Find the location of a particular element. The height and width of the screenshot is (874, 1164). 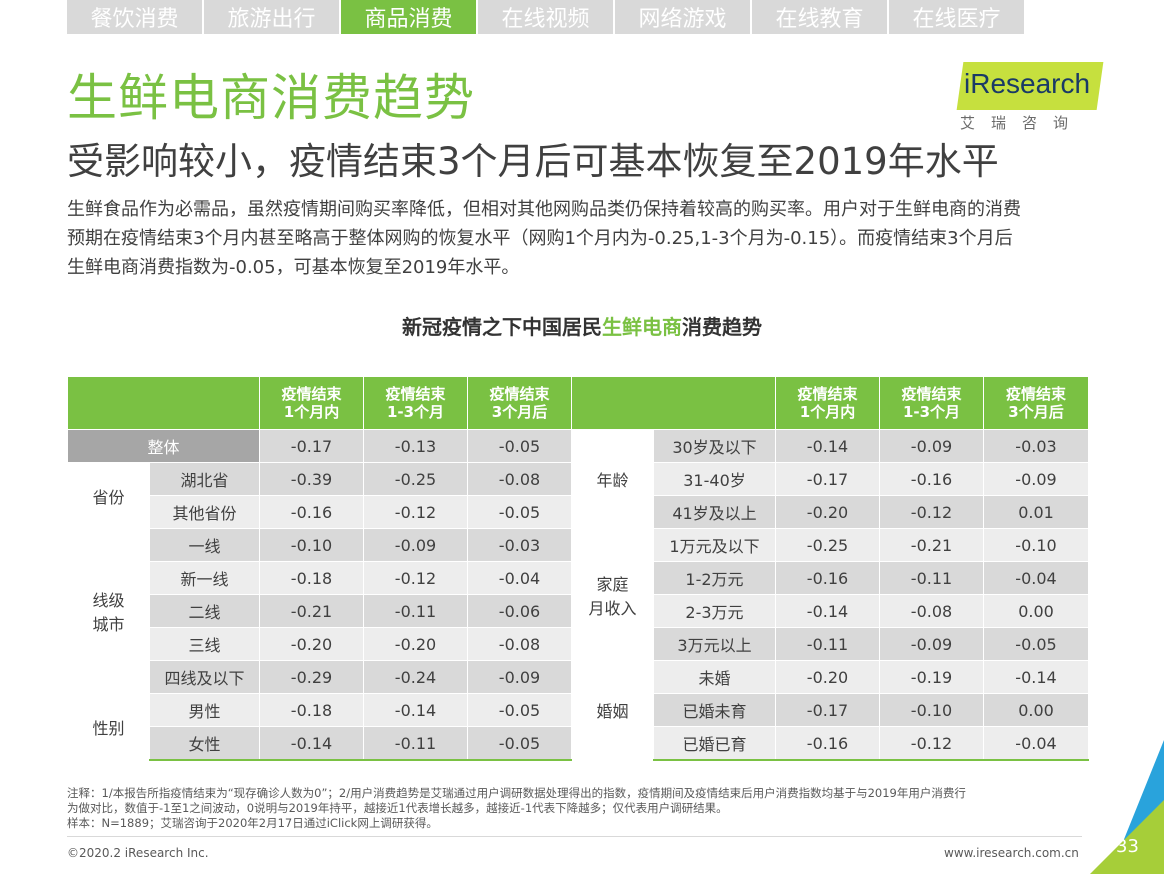

row-label-overall: 整体 is located at coordinates (163, 446).